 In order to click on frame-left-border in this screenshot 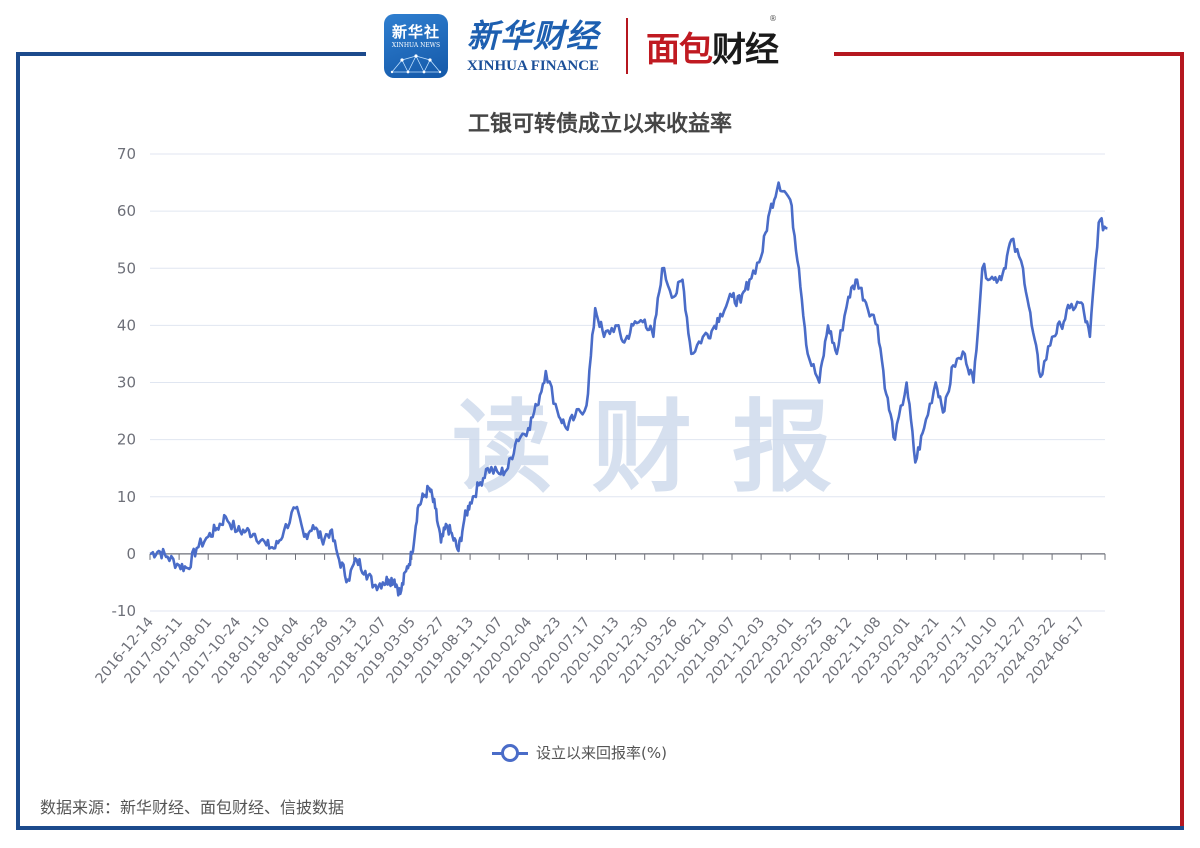, I will do `click(18, 441)`.